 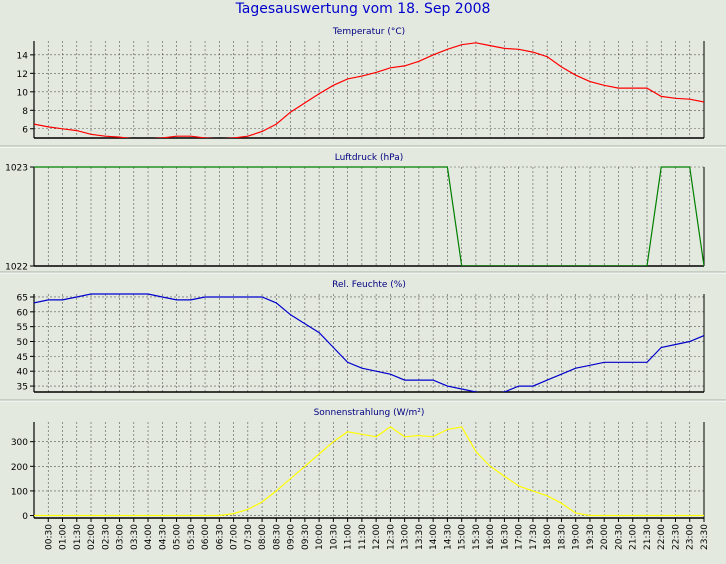 I want to click on y-tick-label: 65, so click(x=22, y=298).